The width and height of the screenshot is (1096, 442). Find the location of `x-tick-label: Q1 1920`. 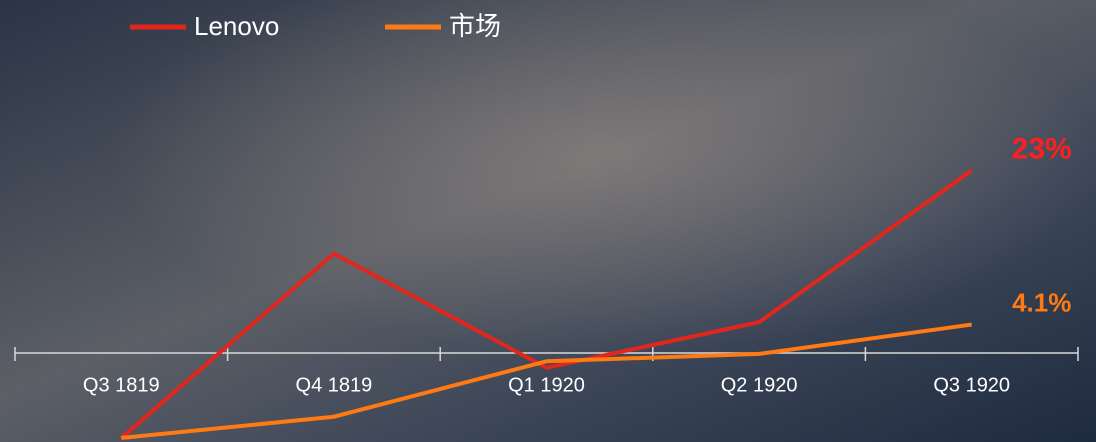

x-tick-label: Q1 1920 is located at coordinates (546, 385).